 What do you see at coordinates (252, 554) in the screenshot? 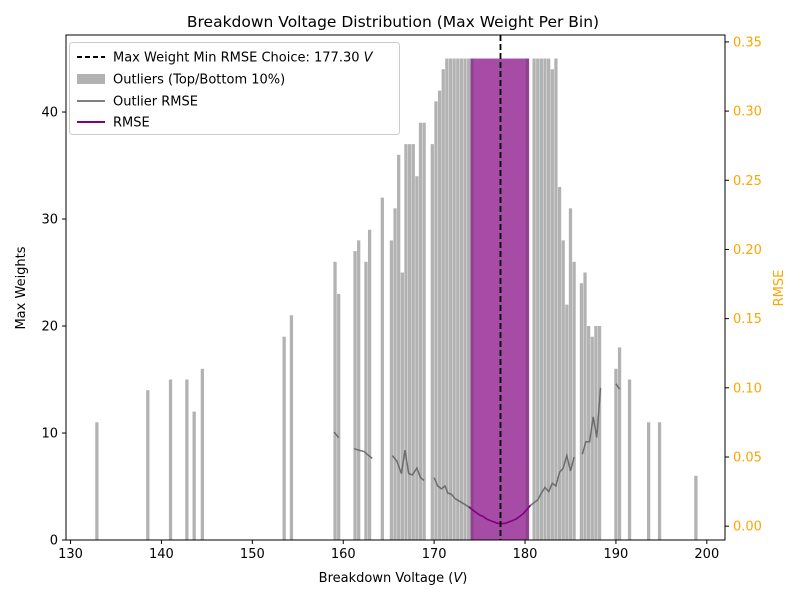
I see `x-tick-label: 150` at bounding box center [252, 554].